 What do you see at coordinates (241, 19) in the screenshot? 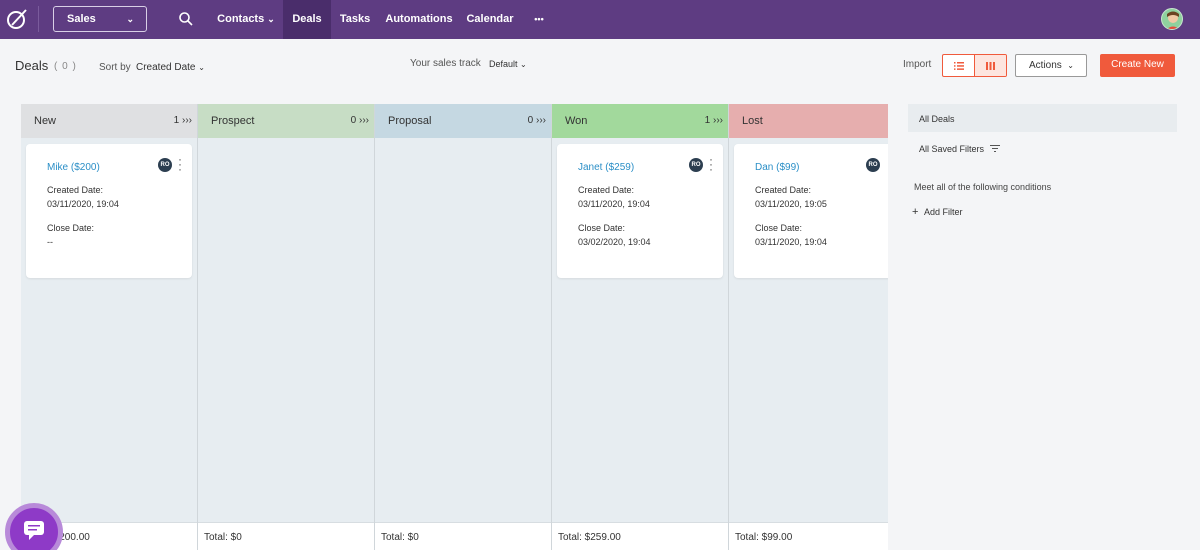
I see `nav-contacts-label: Contacts` at bounding box center [241, 19].